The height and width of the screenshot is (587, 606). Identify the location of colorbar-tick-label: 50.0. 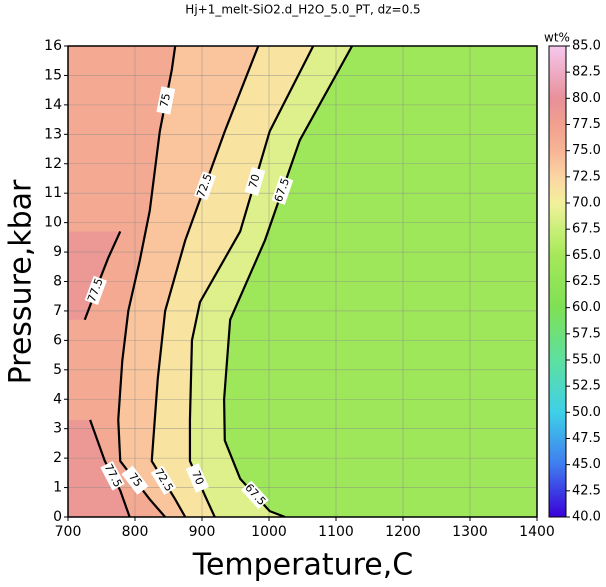
(586, 412).